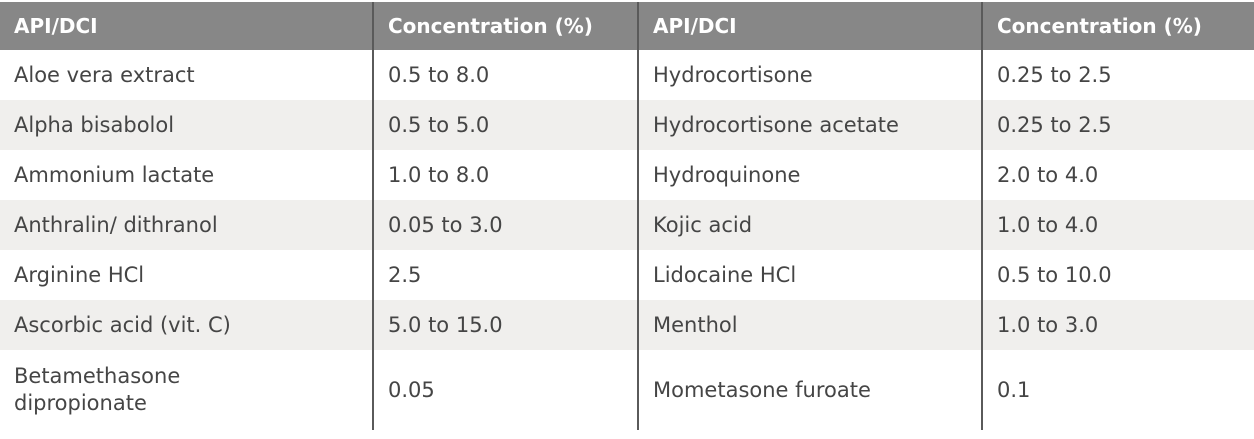 Image resolution: width=1254 pixels, height=439 pixels. What do you see at coordinates (1117, 325) in the screenshot?
I see `cell-concentration: 1.0 to 3.0` at bounding box center [1117, 325].